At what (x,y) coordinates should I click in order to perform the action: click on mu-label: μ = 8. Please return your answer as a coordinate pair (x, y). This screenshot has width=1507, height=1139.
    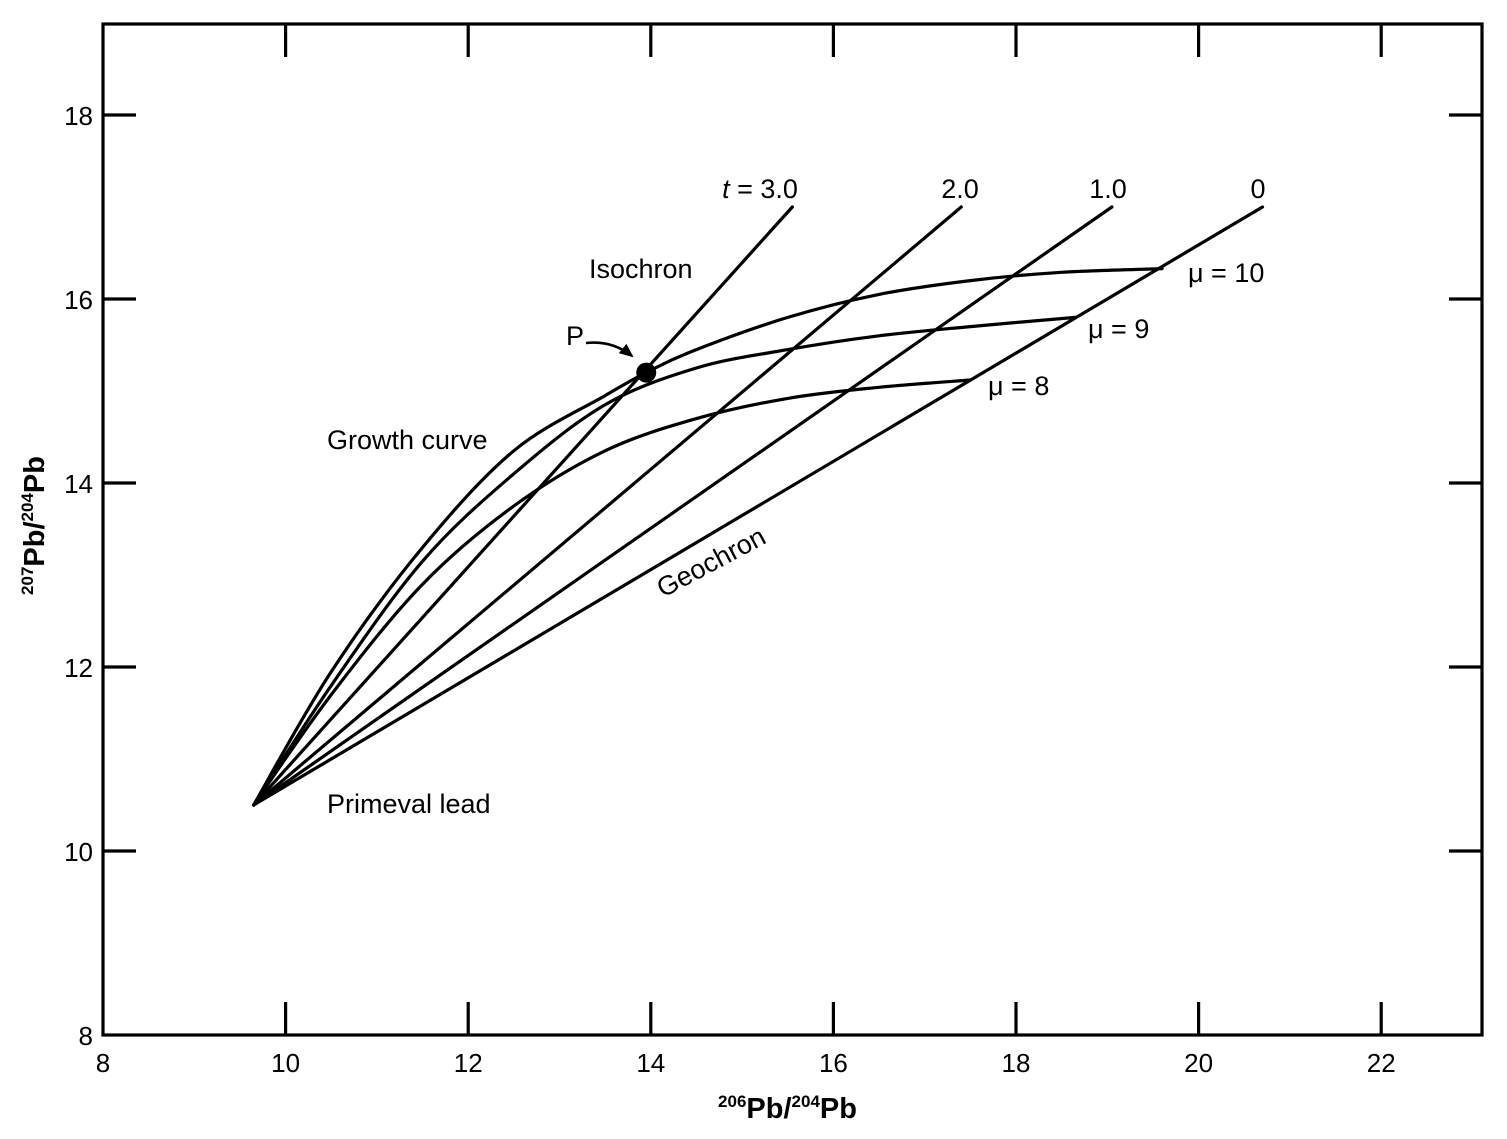
    Looking at the image, I should click on (1018, 386).